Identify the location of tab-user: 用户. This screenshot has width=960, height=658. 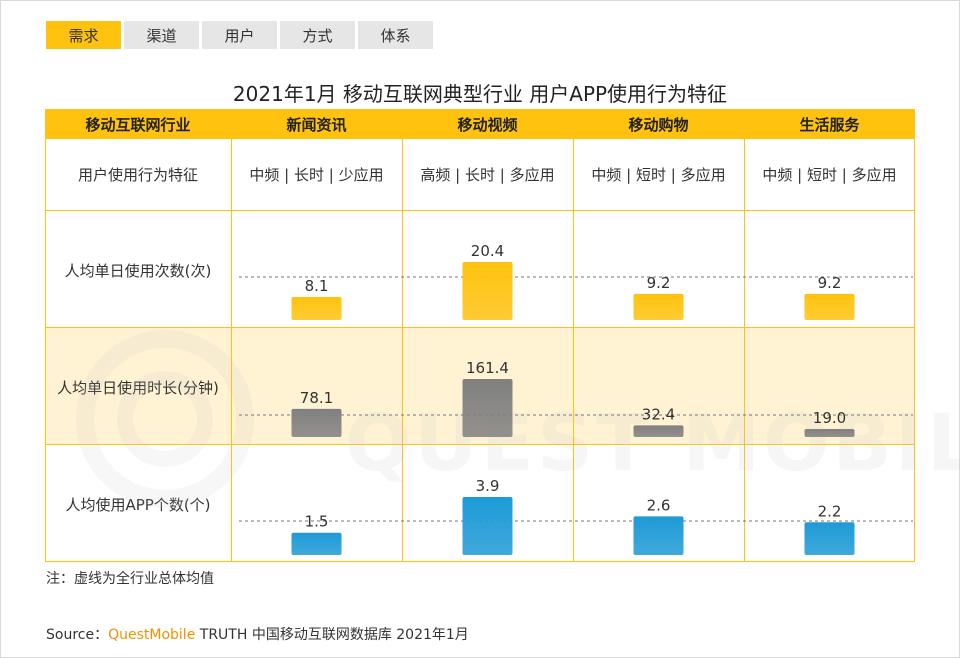
(239, 35).